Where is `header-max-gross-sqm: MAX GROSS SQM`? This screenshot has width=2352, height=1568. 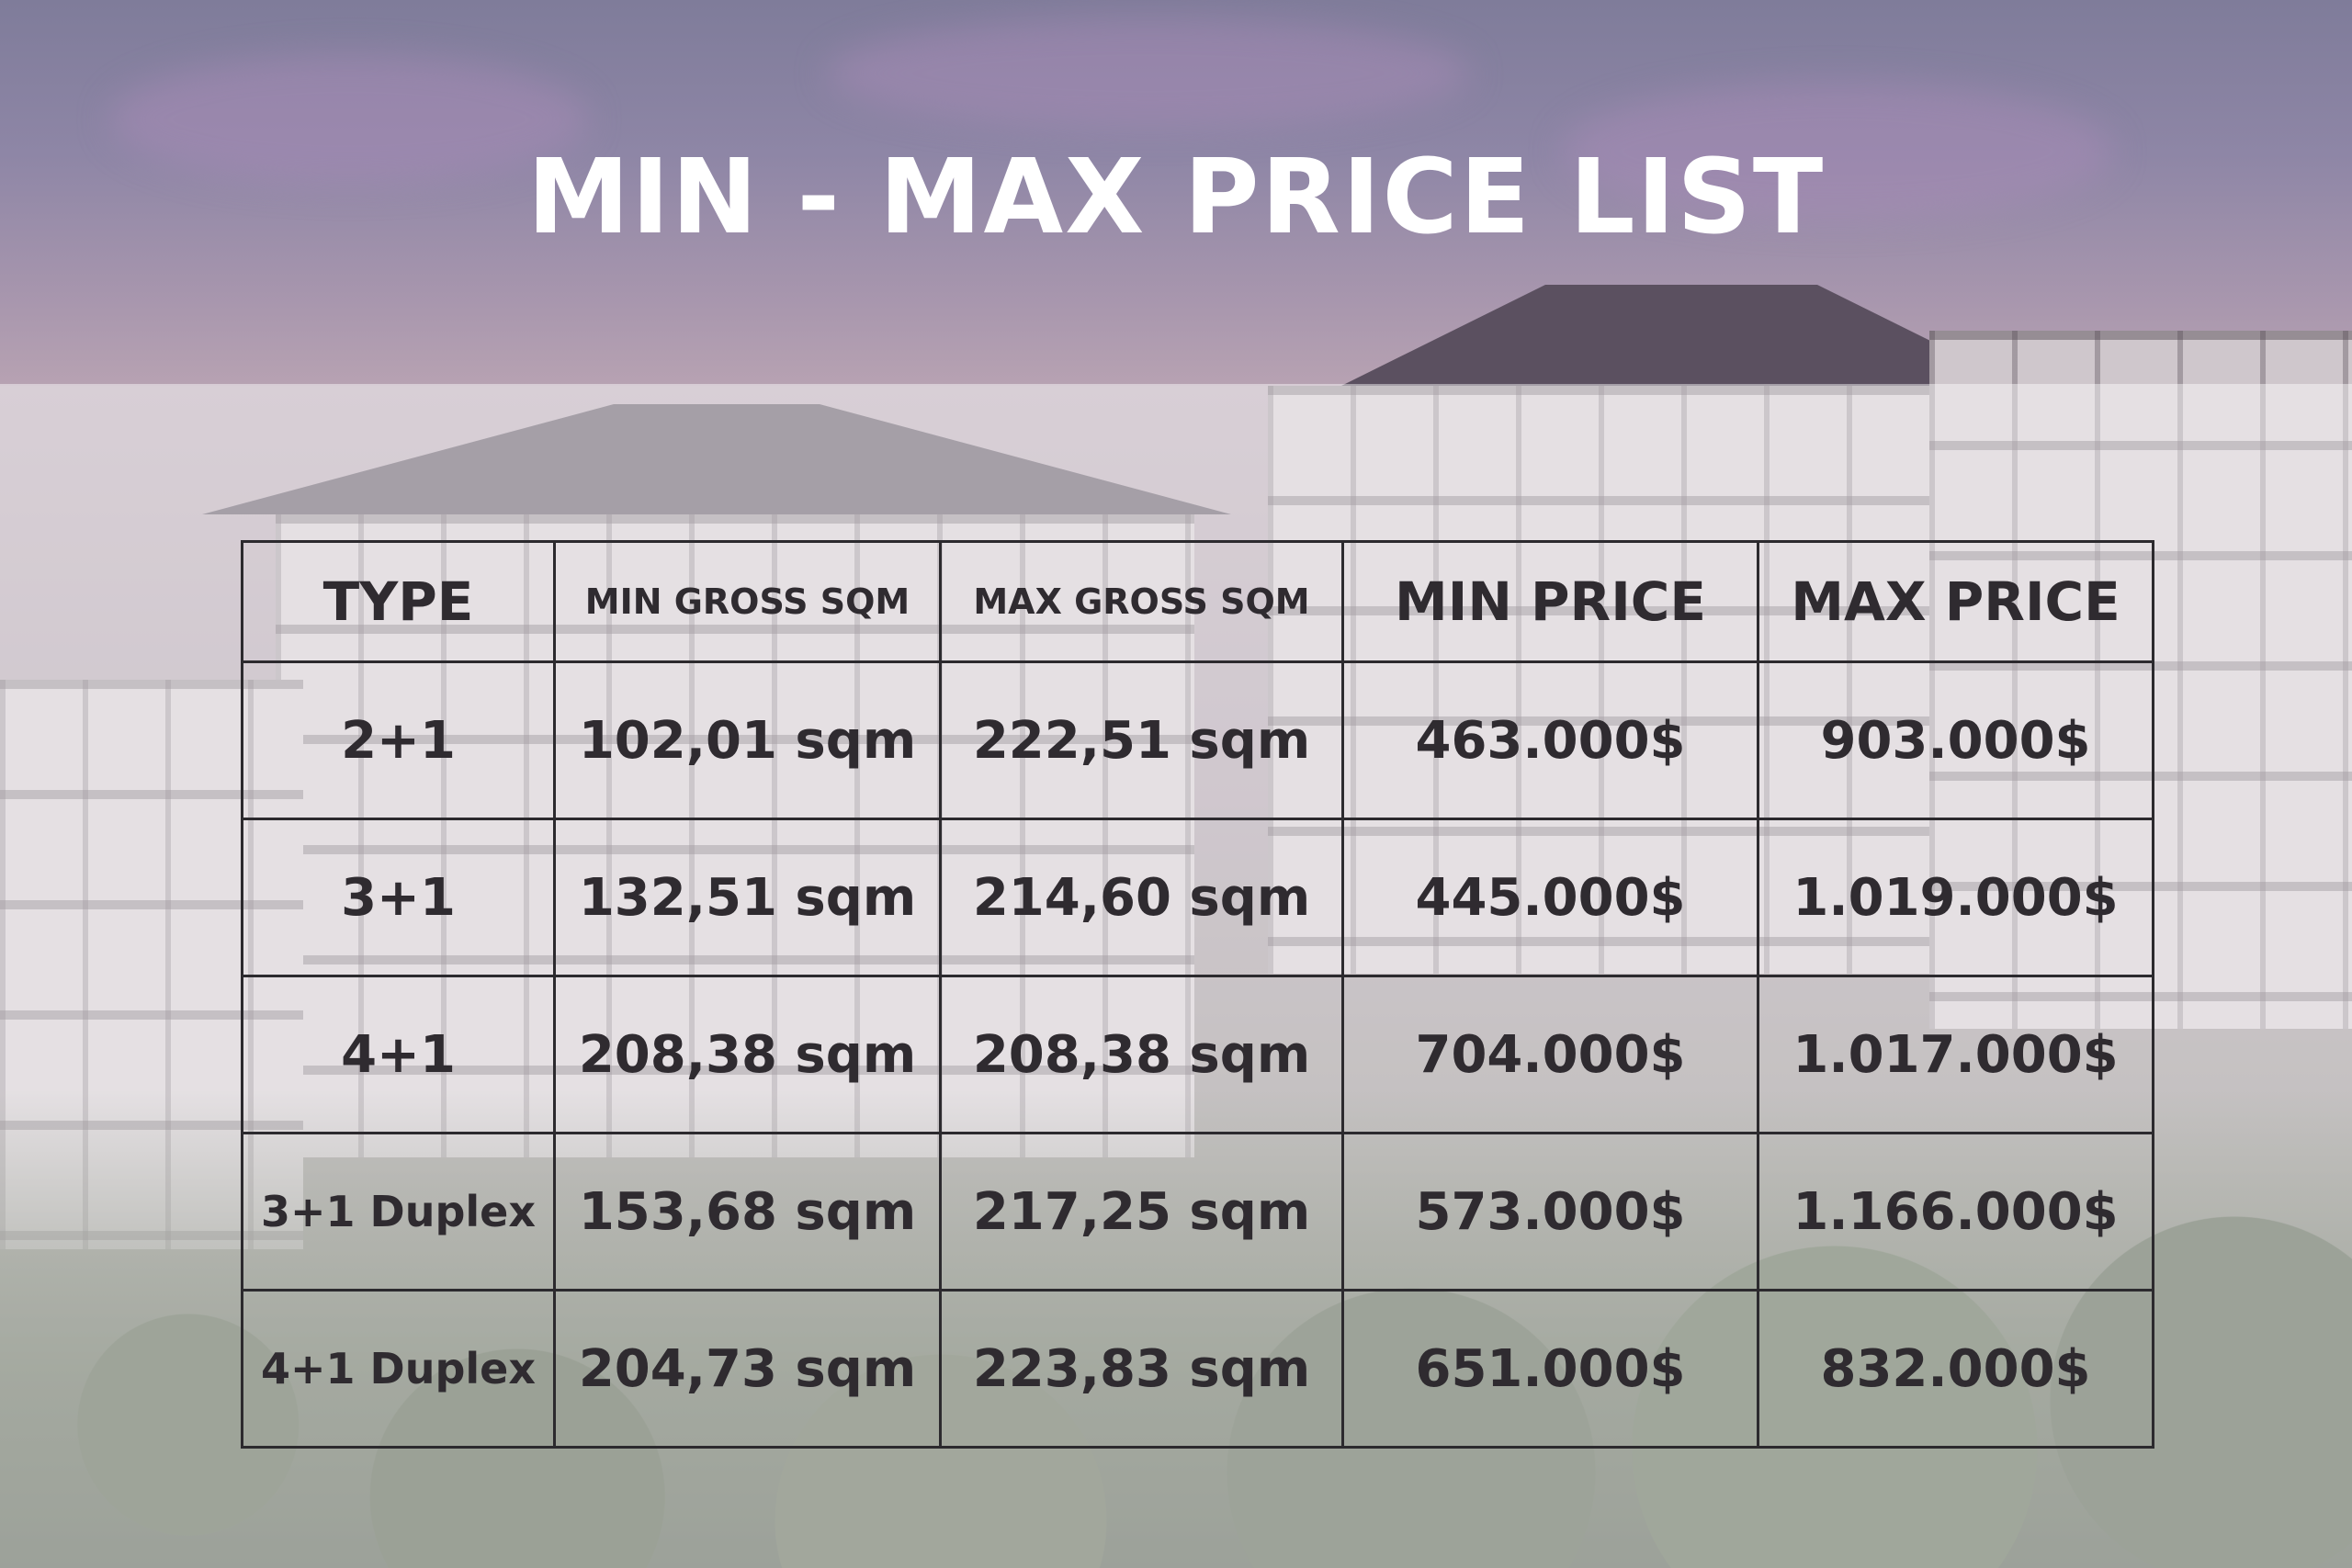 header-max-gross-sqm: MAX GROSS SQM is located at coordinates (1141, 602).